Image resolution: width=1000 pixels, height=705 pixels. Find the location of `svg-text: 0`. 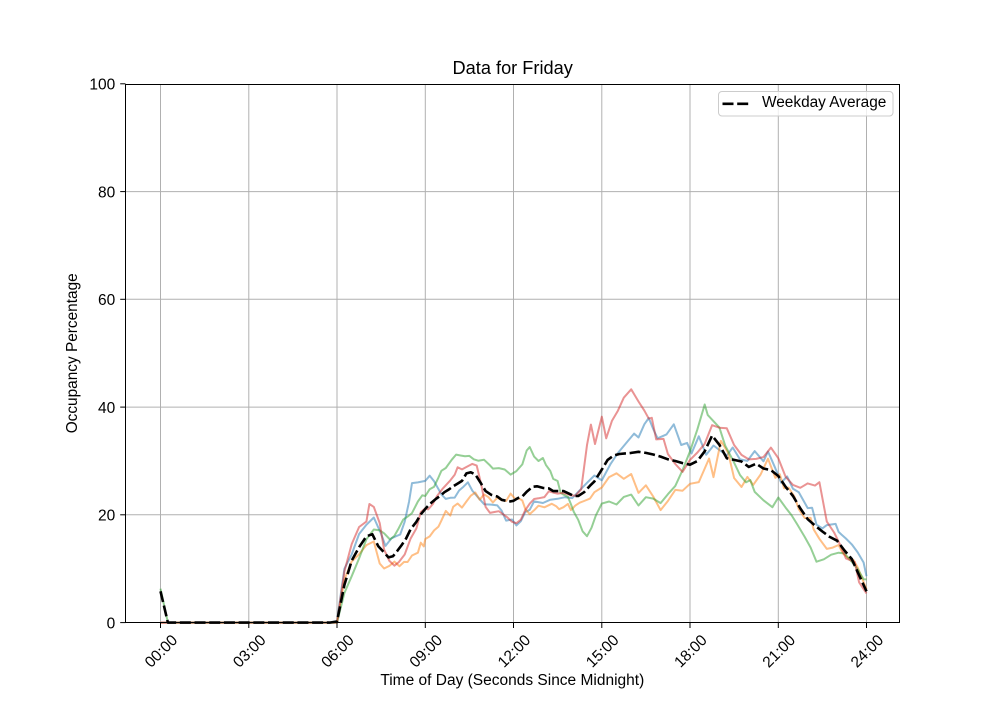

svg-text: 0 is located at coordinates (111, 623).